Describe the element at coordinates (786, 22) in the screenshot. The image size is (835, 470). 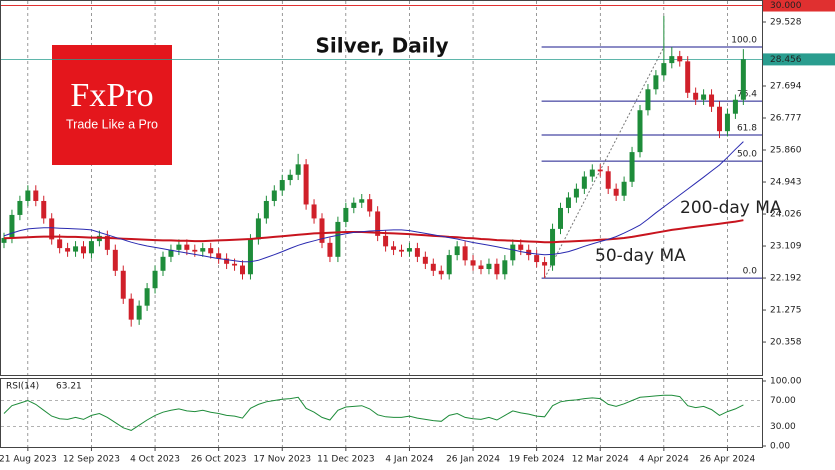
I see `y-tick-label: 29.528` at that location.